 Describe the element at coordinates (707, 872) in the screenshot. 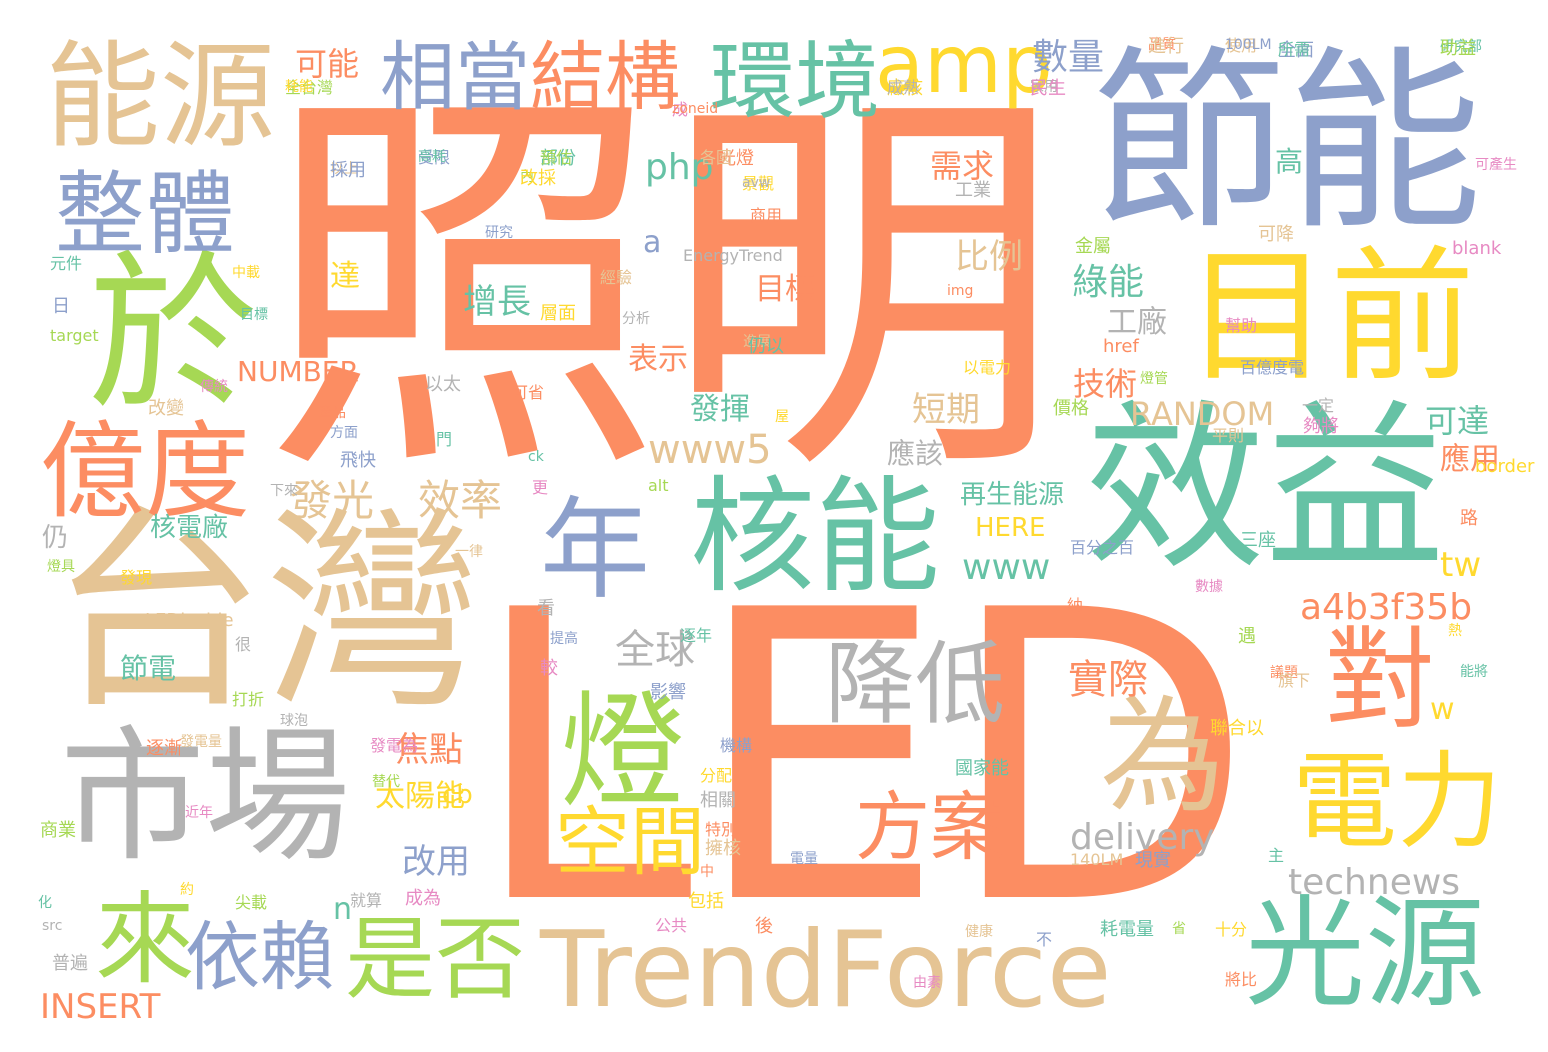

I see `small-word: 中` at that location.